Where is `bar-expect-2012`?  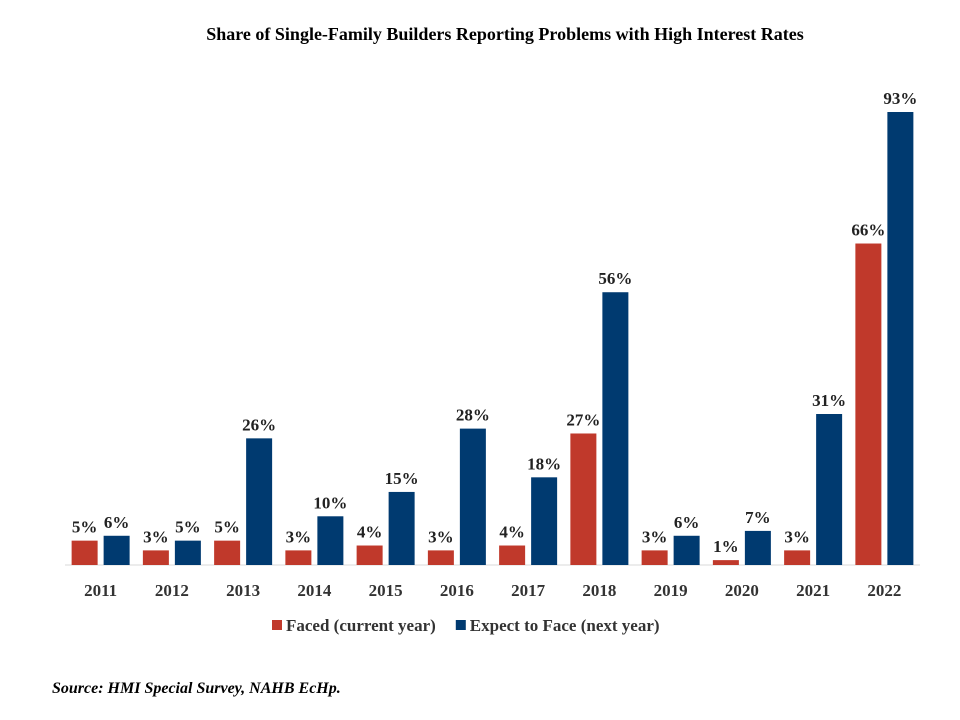 bar-expect-2012 is located at coordinates (187, 552).